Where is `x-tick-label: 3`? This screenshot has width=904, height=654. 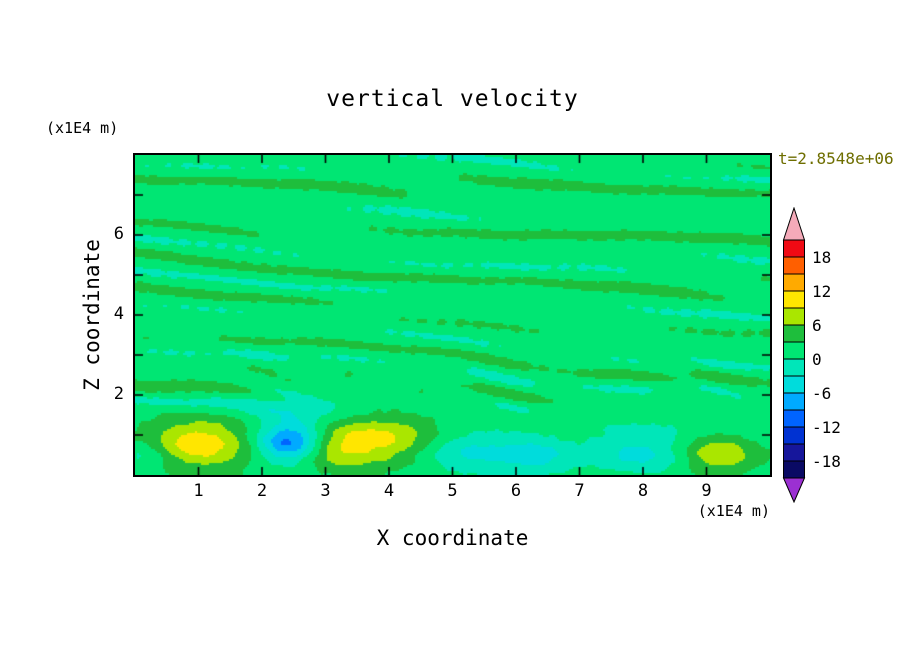 x-tick-label: 3 is located at coordinates (325, 491).